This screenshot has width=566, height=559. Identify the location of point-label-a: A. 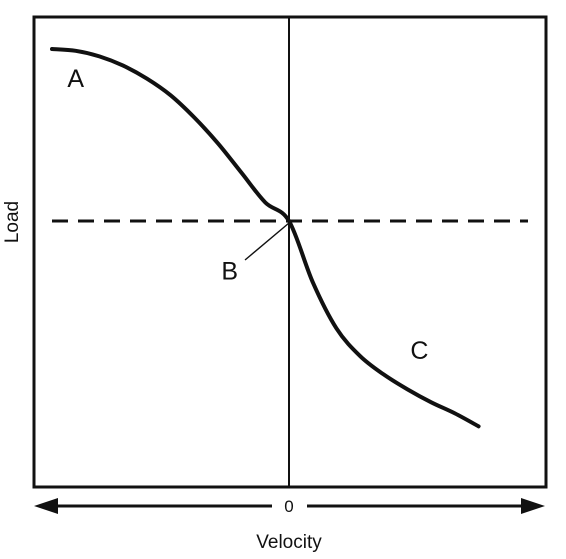
(75, 79).